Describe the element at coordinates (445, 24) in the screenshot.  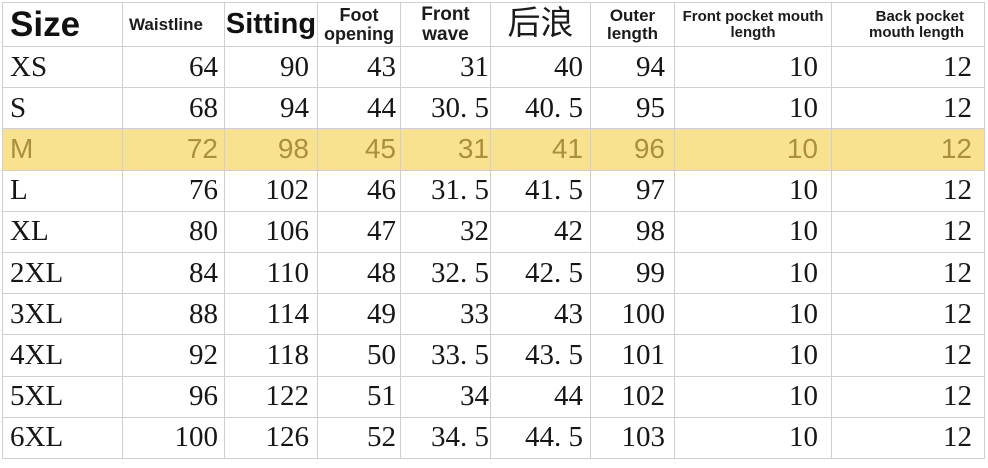
I see `column-header-front-wave: Front wave` at that location.